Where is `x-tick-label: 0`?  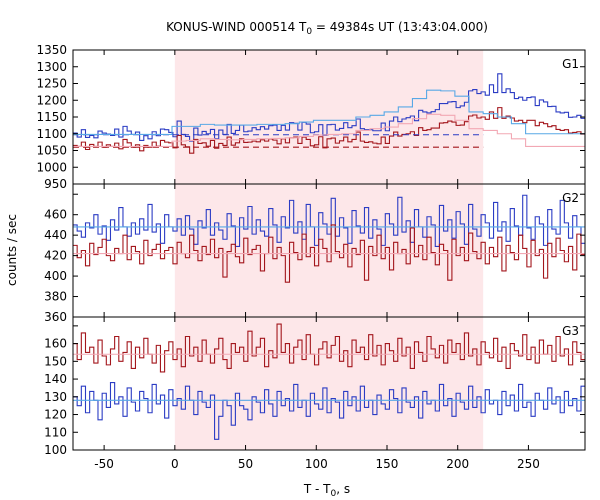 x-tick-label: 0 is located at coordinates (175, 464).